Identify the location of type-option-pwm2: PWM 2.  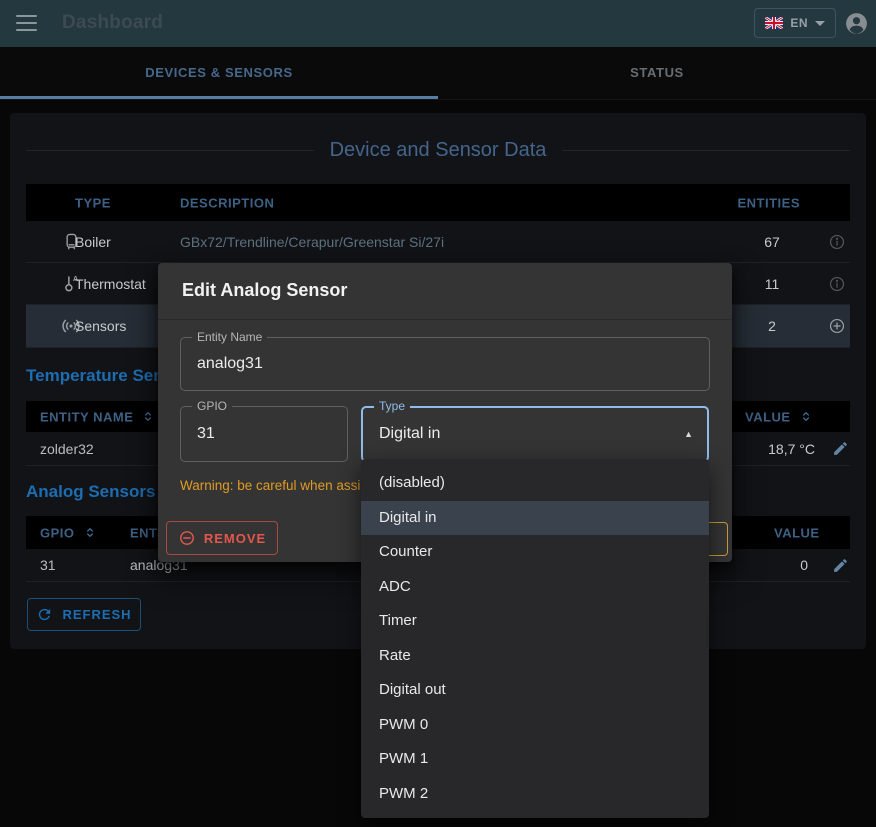
(404, 793).